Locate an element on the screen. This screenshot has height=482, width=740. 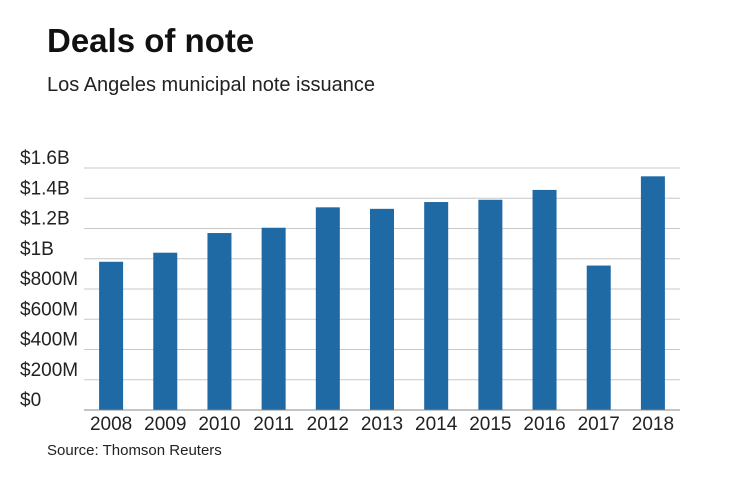
y-tick-label: $600M is located at coordinates (49, 309).